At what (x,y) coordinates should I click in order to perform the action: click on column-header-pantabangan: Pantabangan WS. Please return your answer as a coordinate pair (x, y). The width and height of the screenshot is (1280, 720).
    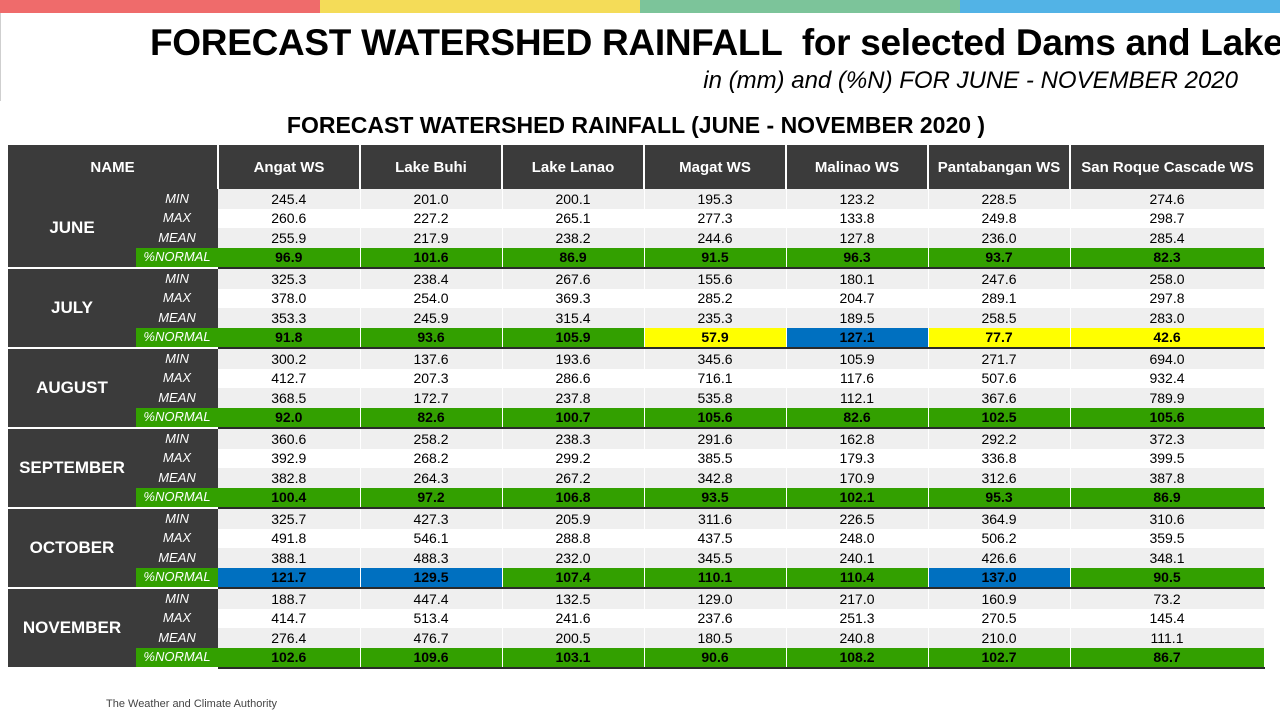
    Looking at the image, I should click on (1000, 167).